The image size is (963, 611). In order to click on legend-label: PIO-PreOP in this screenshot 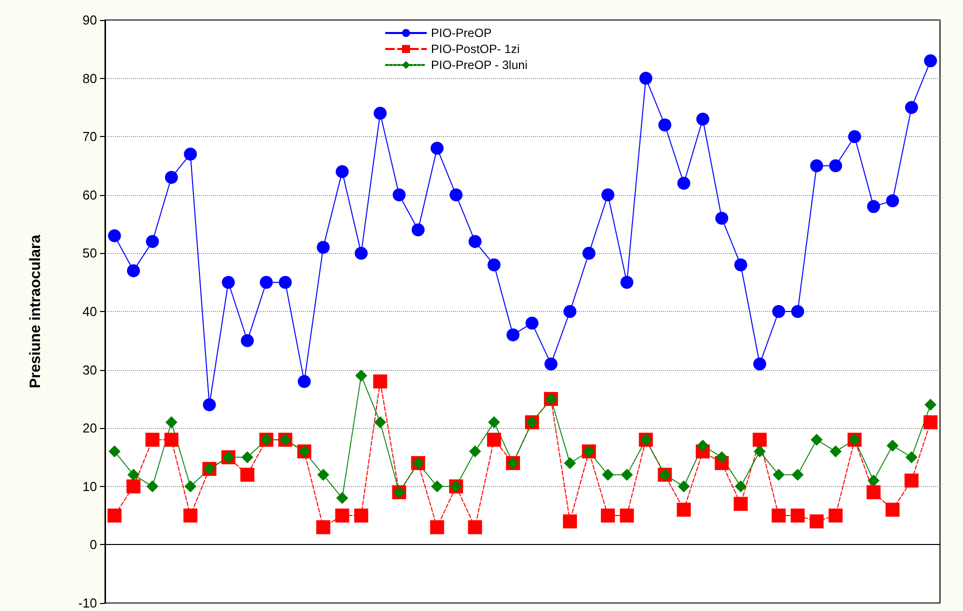, I will do `click(461, 33)`.